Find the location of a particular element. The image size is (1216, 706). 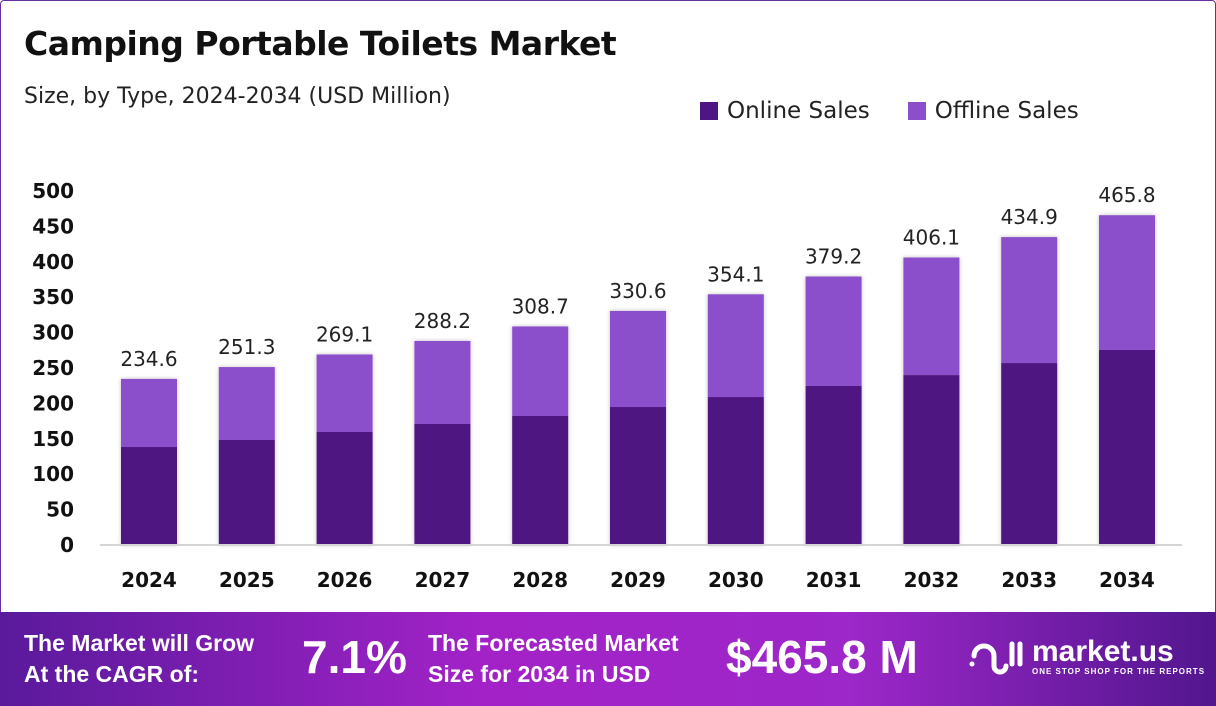

bar-online-2028 is located at coordinates (540, 480).